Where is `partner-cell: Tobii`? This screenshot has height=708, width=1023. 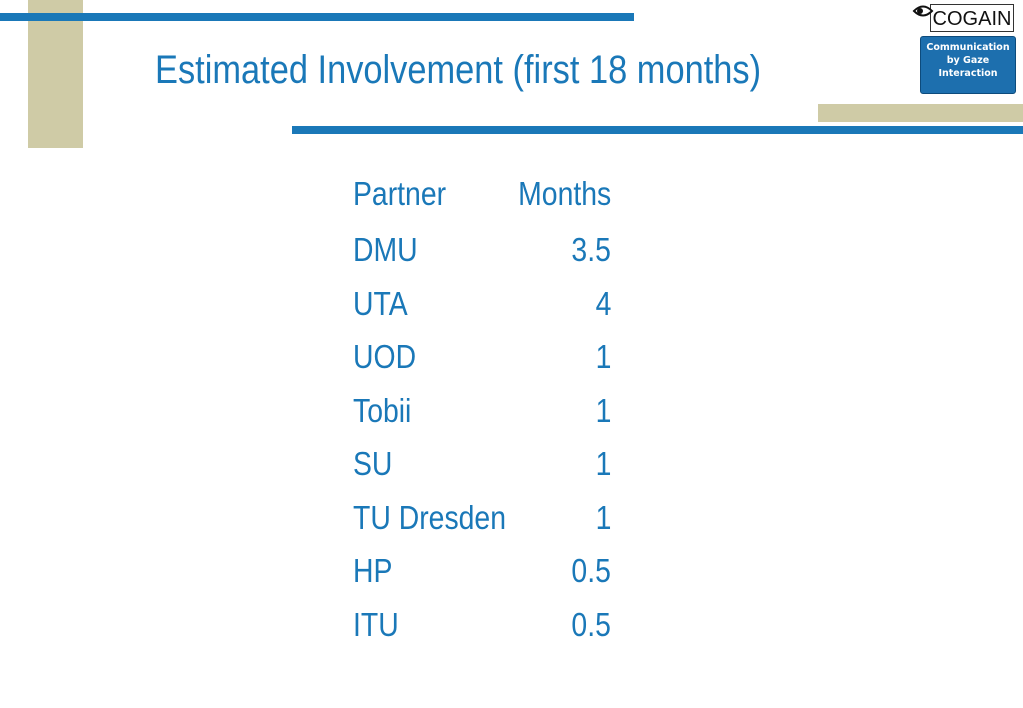 partner-cell: Tobii is located at coordinates (382, 410).